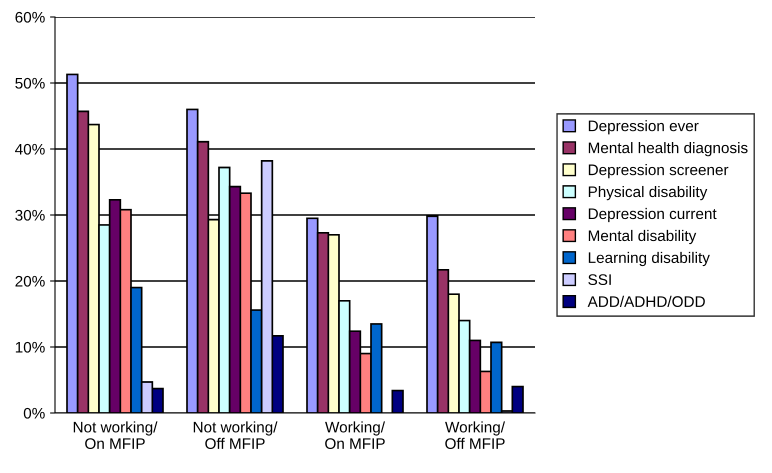  I want to click on y-tick-label: 20%, so click(30, 281).